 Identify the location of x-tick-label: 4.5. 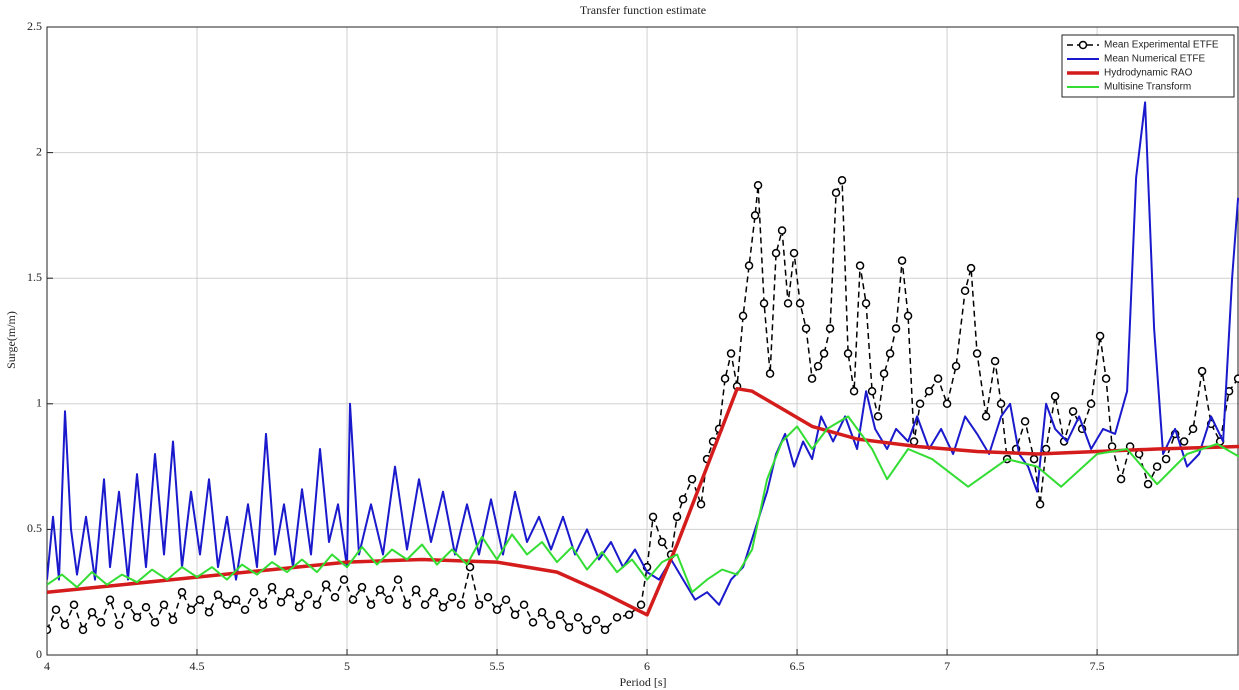
(197, 666).